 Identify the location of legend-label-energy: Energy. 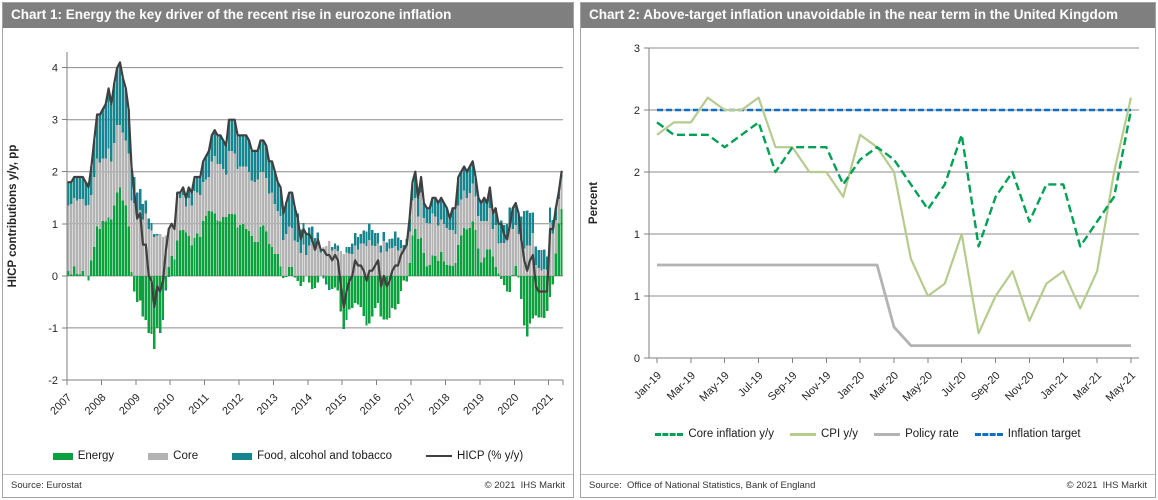
(96, 456).